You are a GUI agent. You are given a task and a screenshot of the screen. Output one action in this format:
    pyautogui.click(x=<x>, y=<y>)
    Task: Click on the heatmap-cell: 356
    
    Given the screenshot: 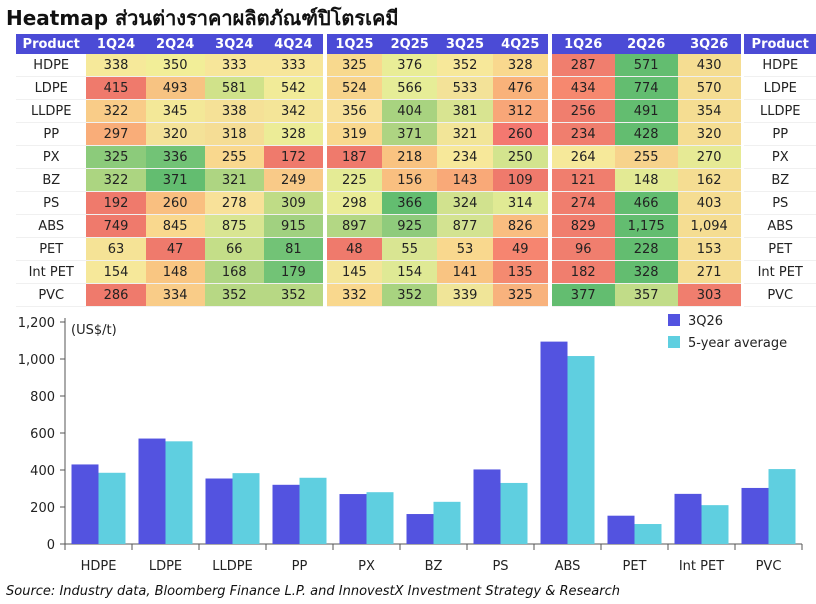 What is the action you would take?
    pyautogui.click(x=354, y=111)
    